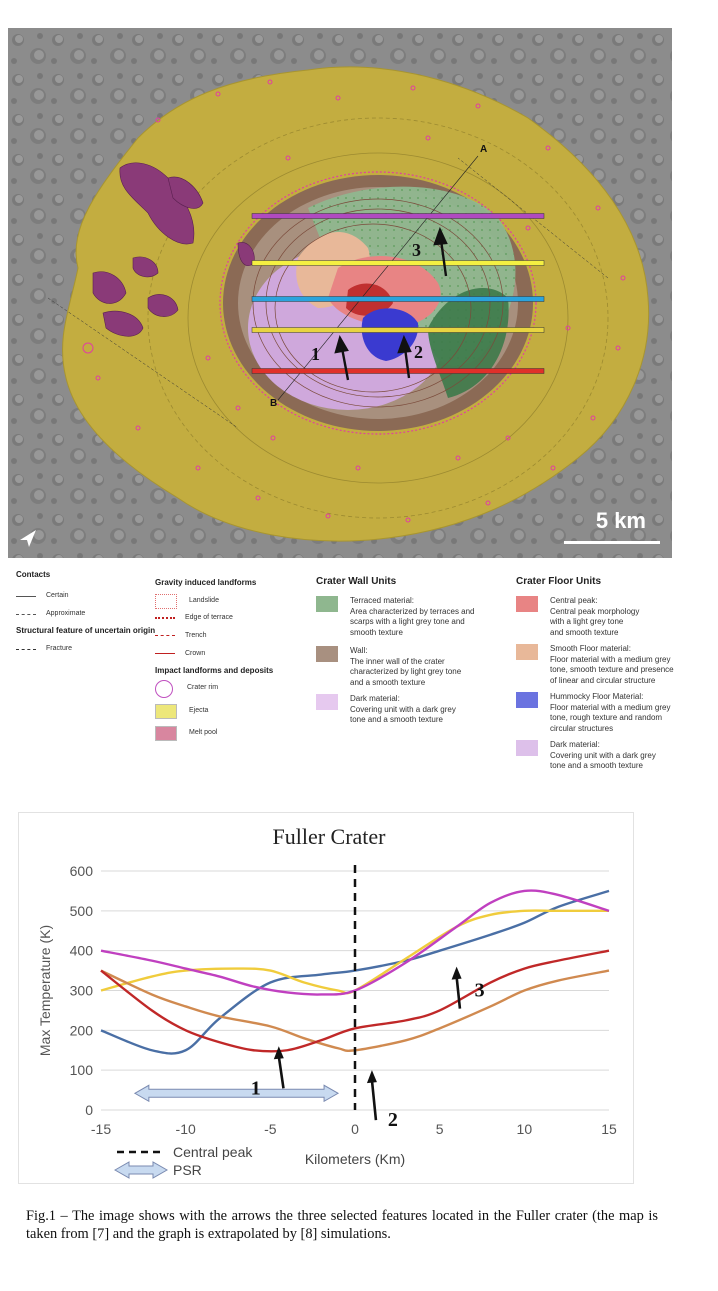  I want to click on legend-gravity-column: Gravity induced landforms, so click(205, 584).